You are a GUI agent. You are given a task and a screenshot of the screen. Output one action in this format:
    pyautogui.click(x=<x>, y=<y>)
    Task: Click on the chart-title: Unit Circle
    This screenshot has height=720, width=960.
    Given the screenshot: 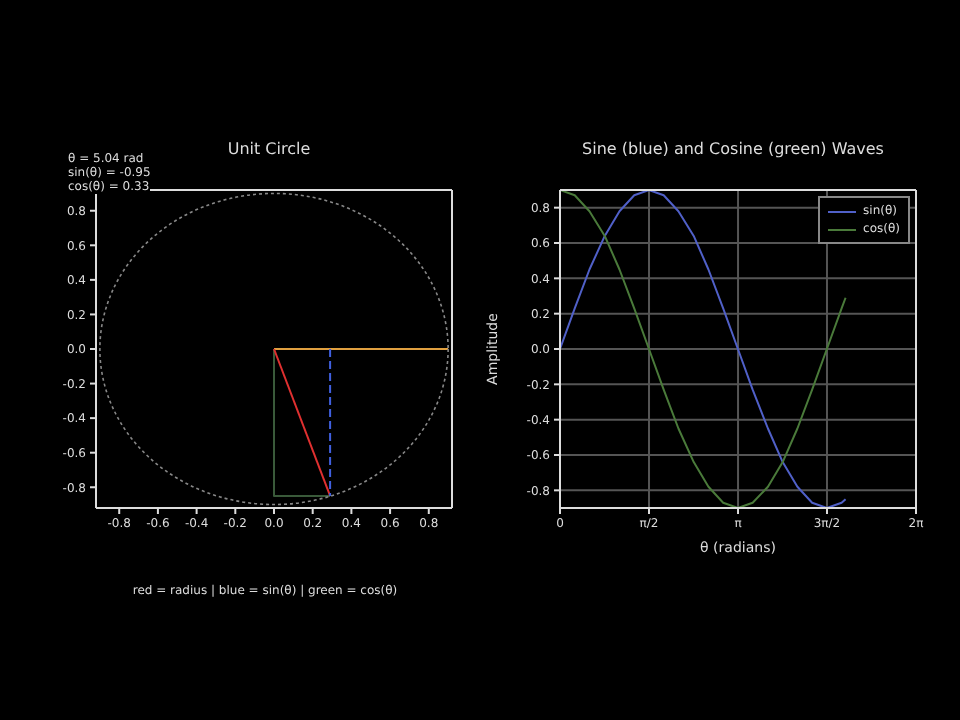 What is the action you would take?
    pyautogui.click(x=269, y=149)
    